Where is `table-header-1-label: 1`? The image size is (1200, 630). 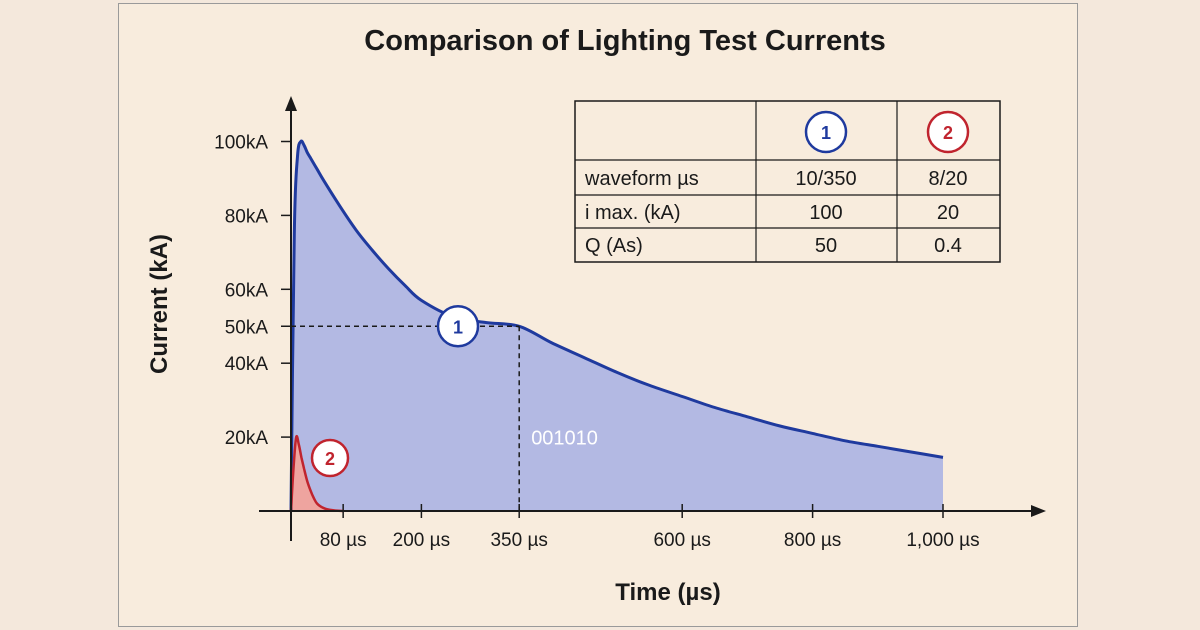 table-header-1-label: 1 is located at coordinates (826, 133).